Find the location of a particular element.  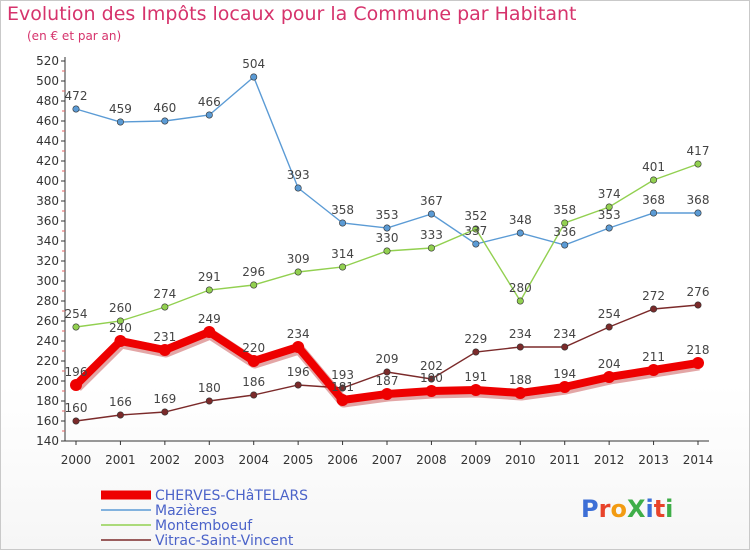

data-label-cherves-ch-telars: 240 is located at coordinates (120, 328).